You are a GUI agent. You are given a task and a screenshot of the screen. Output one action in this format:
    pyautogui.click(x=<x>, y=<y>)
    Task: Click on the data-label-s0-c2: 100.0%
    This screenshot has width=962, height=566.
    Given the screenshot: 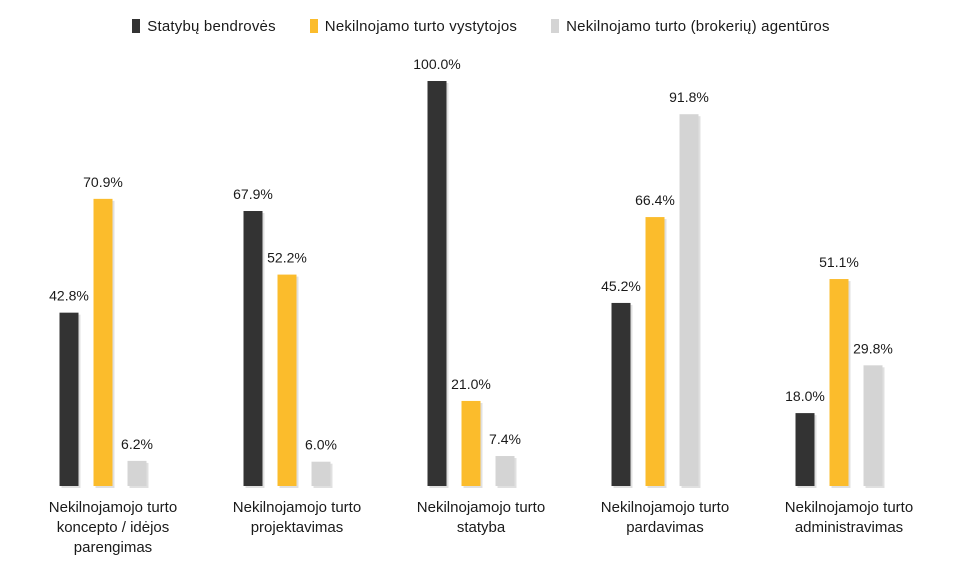 What is the action you would take?
    pyautogui.click(x=436, y=64)
    